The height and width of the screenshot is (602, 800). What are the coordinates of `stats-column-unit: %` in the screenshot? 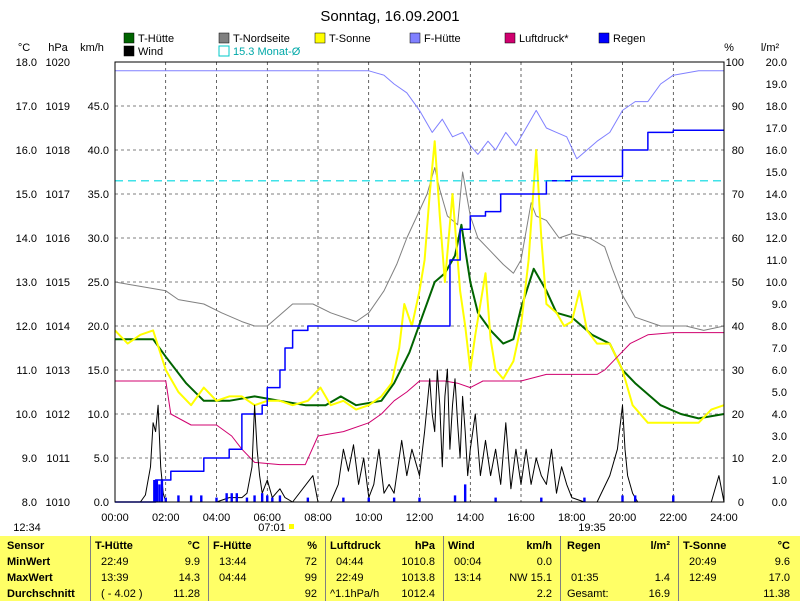 It's located at (312, 546).